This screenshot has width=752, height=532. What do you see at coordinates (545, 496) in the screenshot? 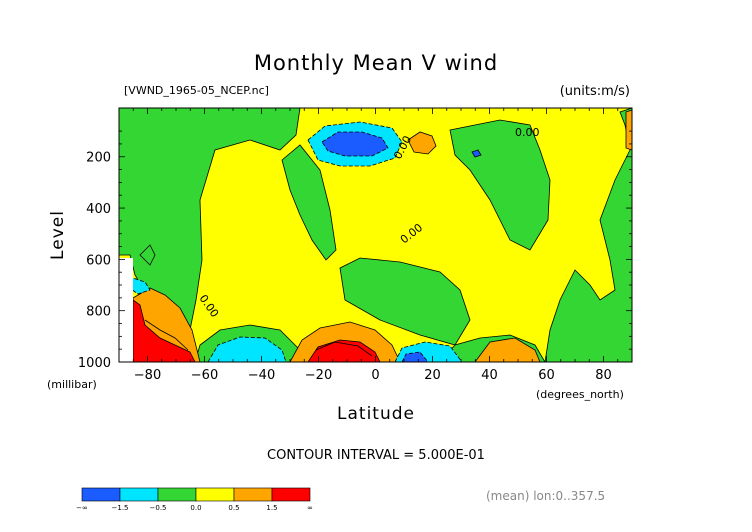
I see `footer-note: (mean) lon:0..357.5` at bounding box center [545, 496].